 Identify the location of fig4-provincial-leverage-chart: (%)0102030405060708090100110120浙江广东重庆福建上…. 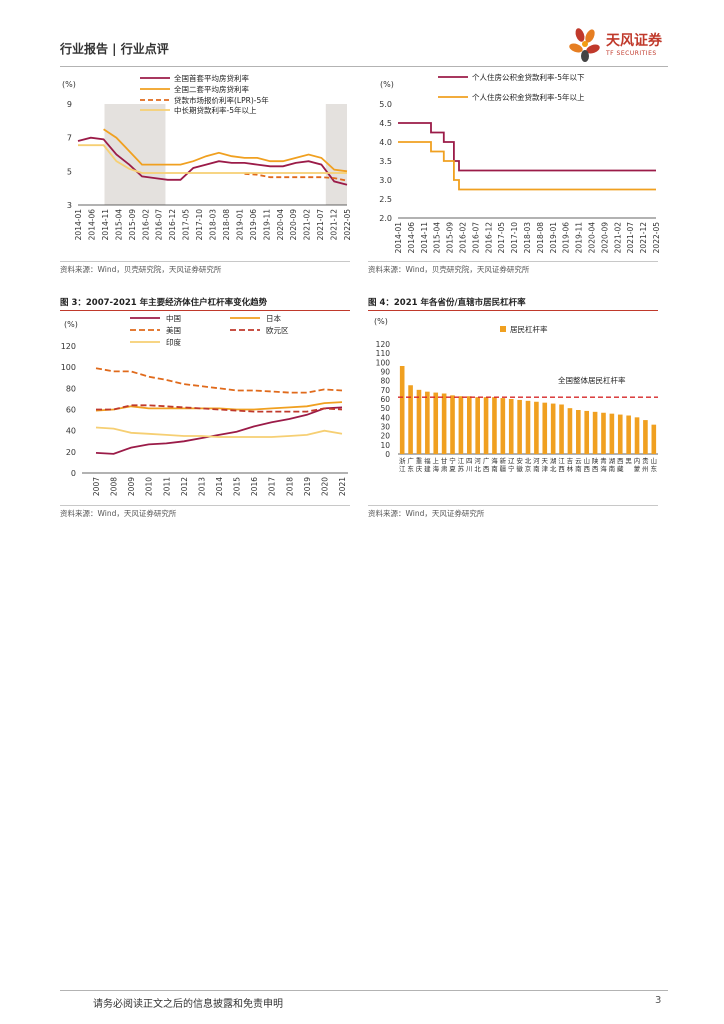
(516, 395).